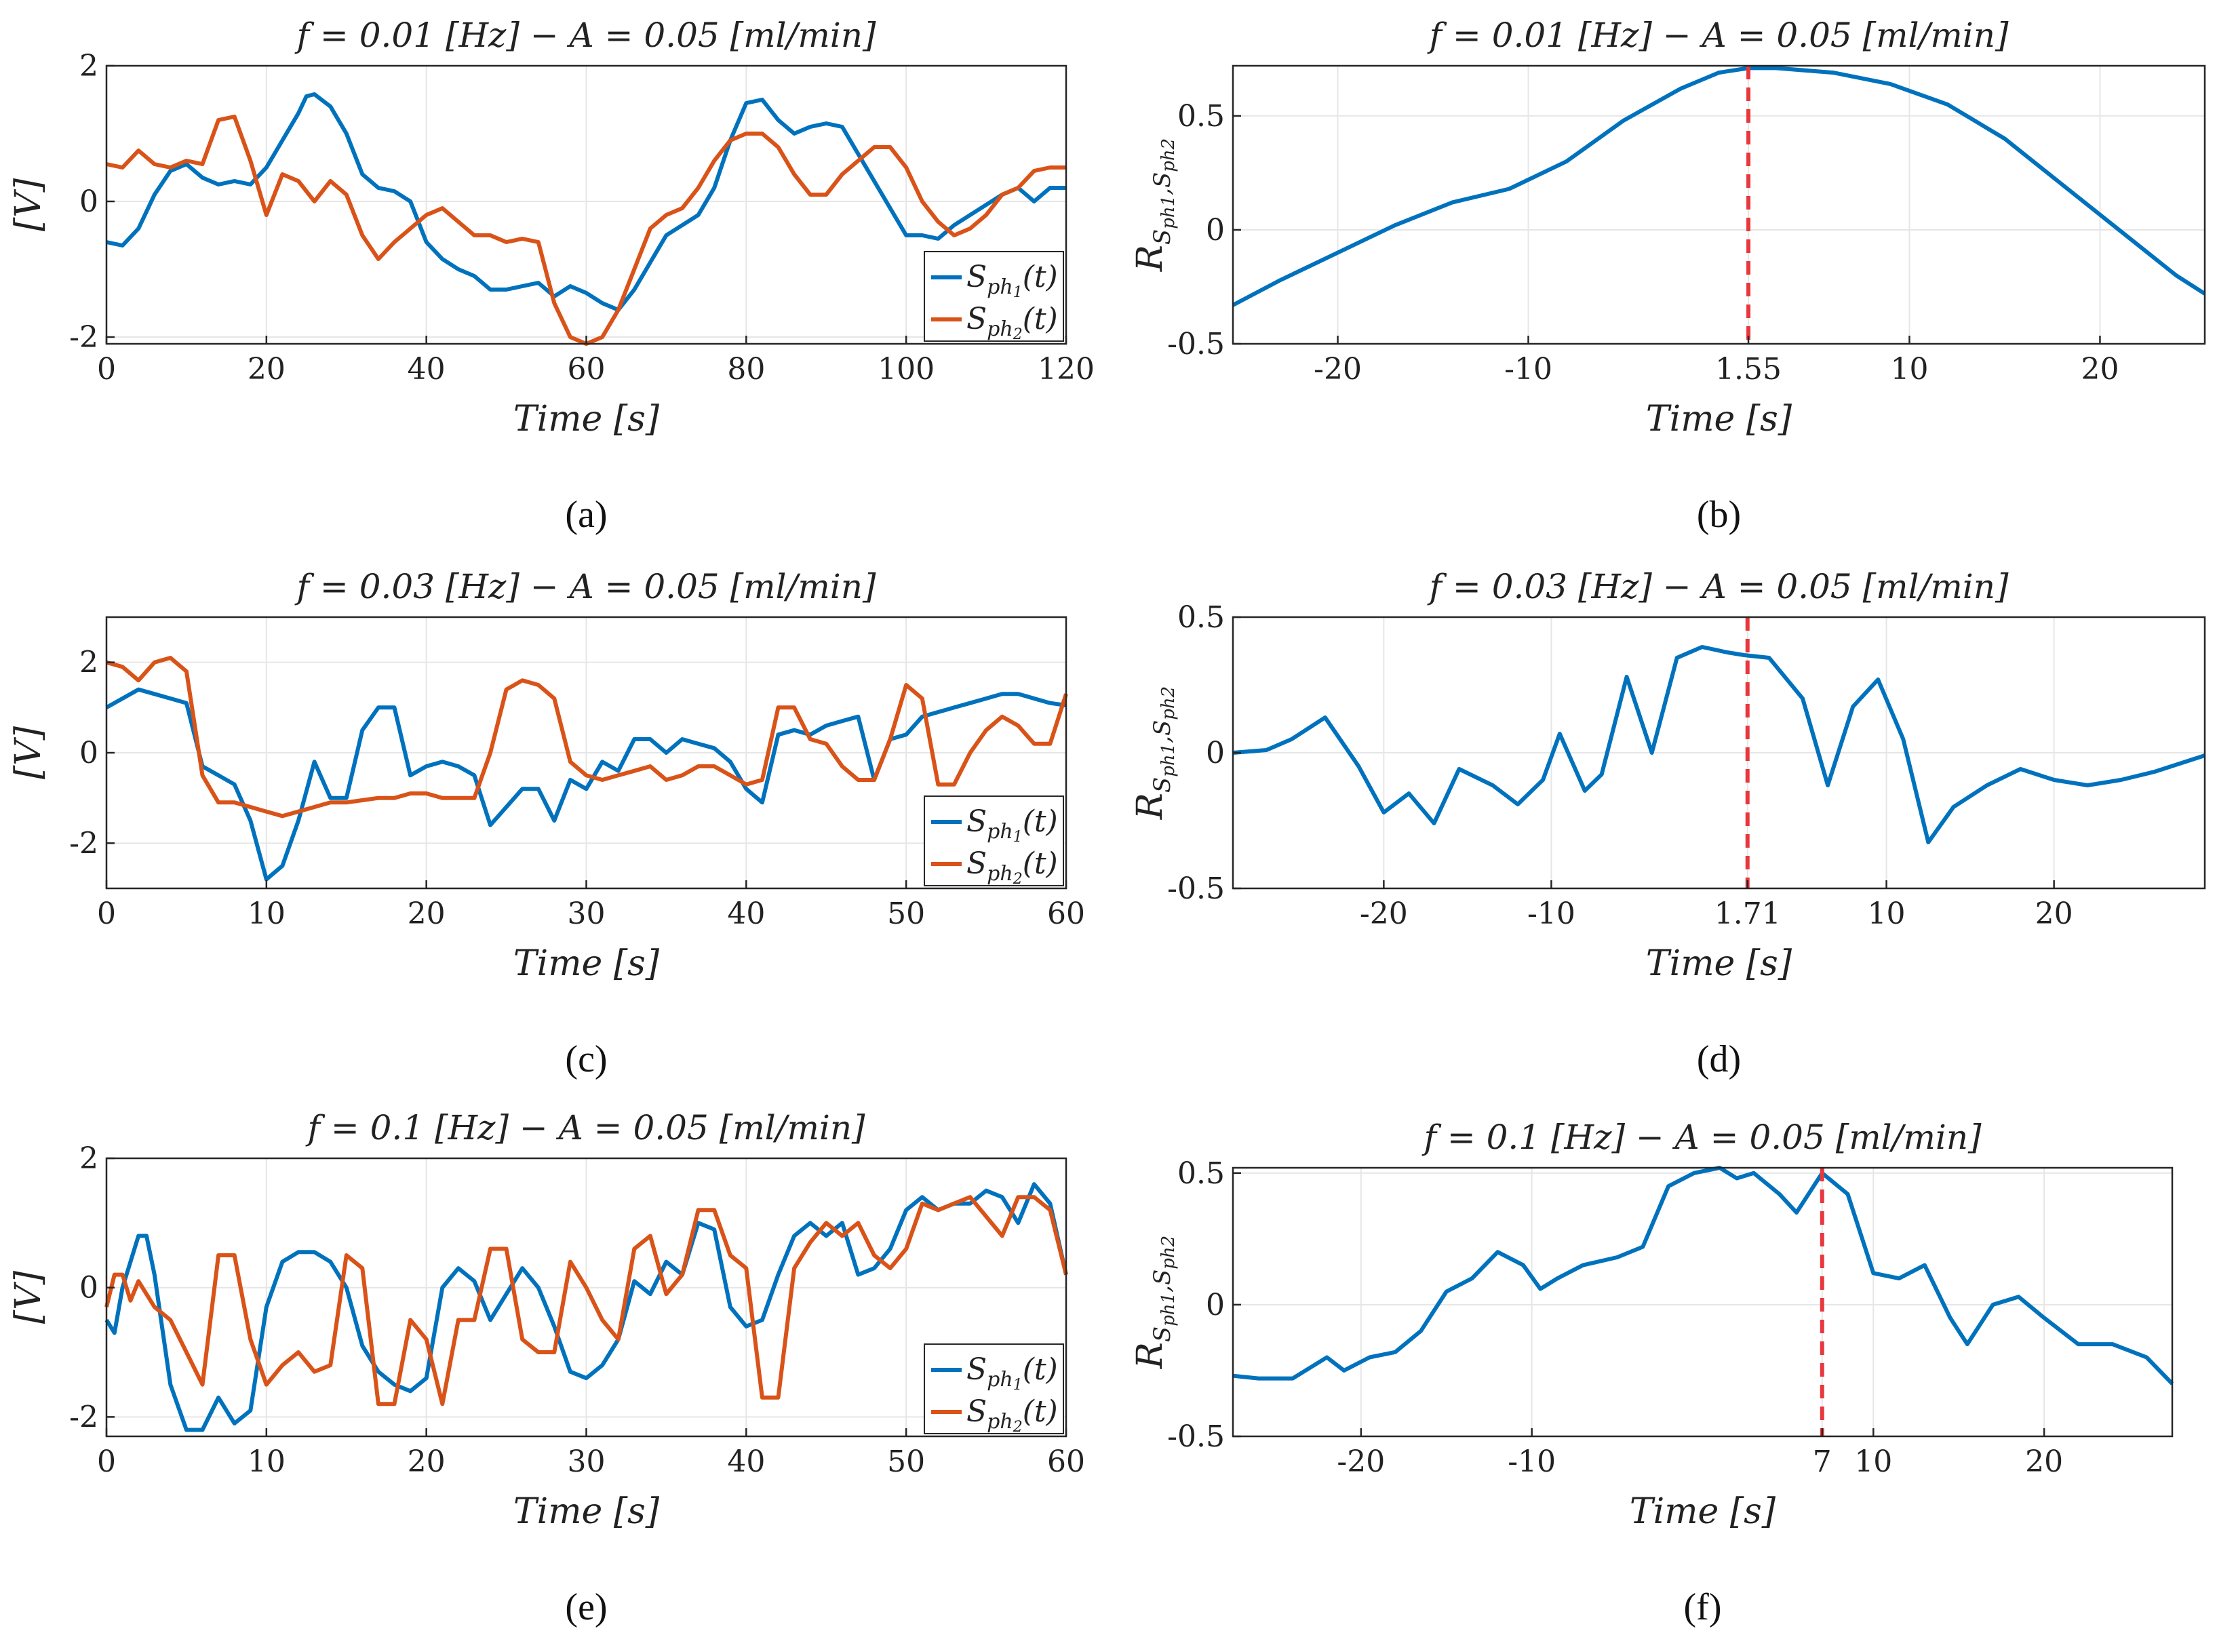  Describe the element at coordinates (1719, 515) in the screenshot. I see `panel-label: (b)` at that location.